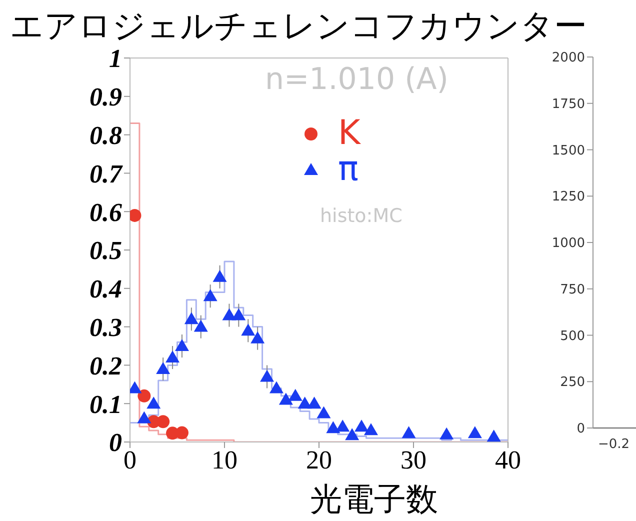  Describe the element at coordinates (568, 104) in the screenshot. I see `y-tick-label: 1750` at that location.